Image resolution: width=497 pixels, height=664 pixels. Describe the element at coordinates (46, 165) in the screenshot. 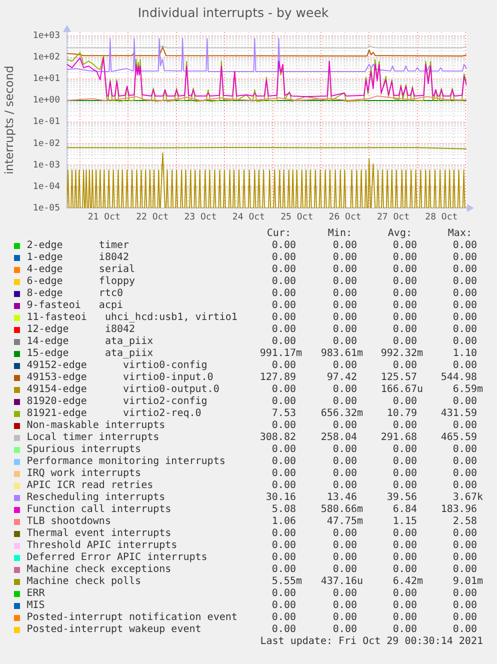

I see `y-tick-label: 1e-03` at that location.